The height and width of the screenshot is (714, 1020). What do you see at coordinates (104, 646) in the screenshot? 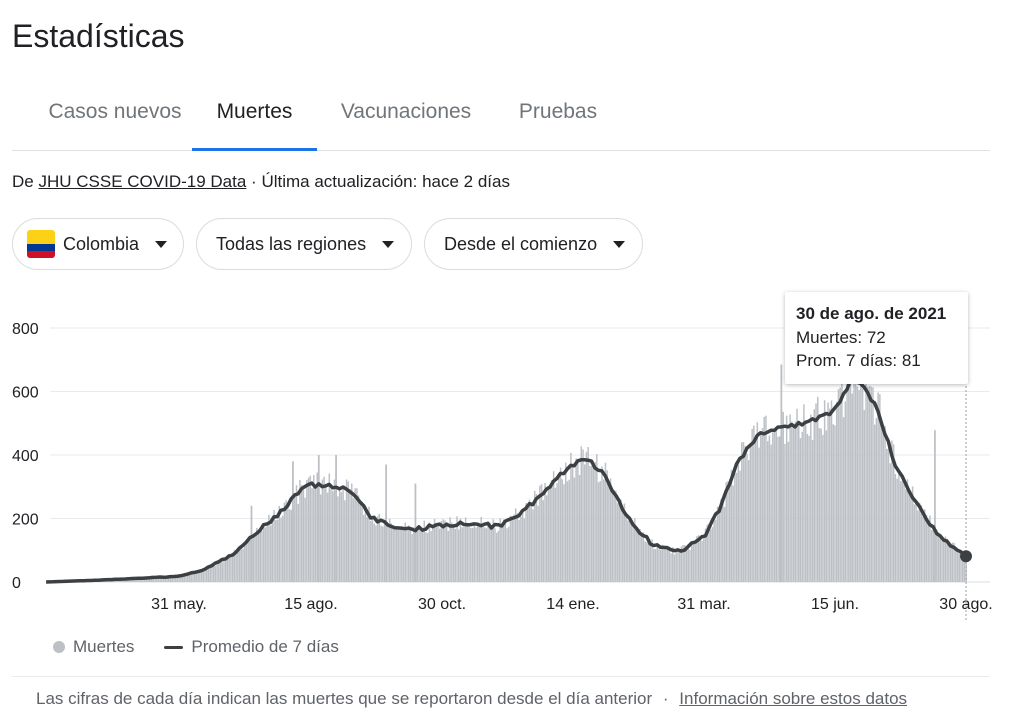
I see `legend-bars-label: Muertes` at bounding box center [104, 646].